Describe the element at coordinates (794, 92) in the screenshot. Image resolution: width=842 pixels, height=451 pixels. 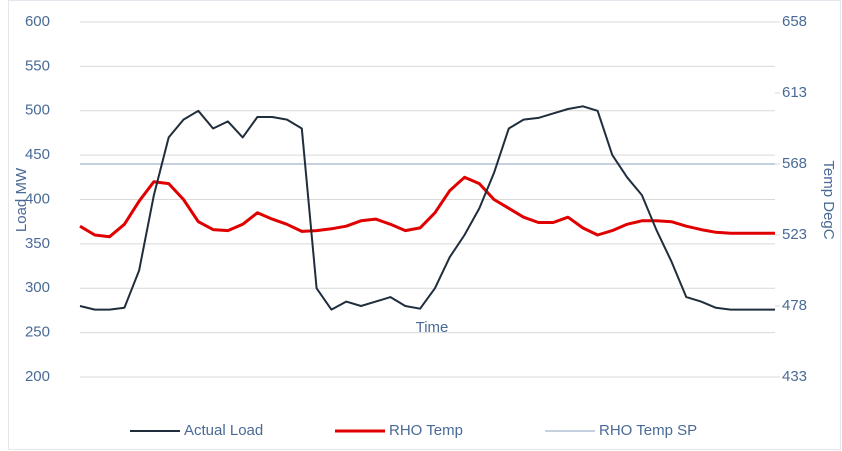
I see `y2-tick-label: 613` at that location.